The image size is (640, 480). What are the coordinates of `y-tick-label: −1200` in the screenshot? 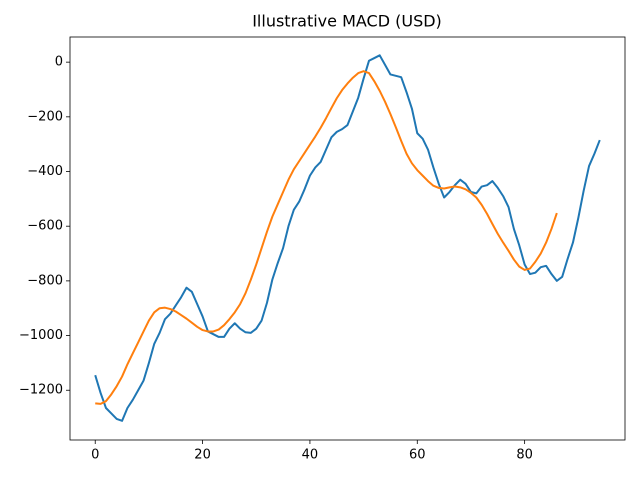 It's located at (41, 390).